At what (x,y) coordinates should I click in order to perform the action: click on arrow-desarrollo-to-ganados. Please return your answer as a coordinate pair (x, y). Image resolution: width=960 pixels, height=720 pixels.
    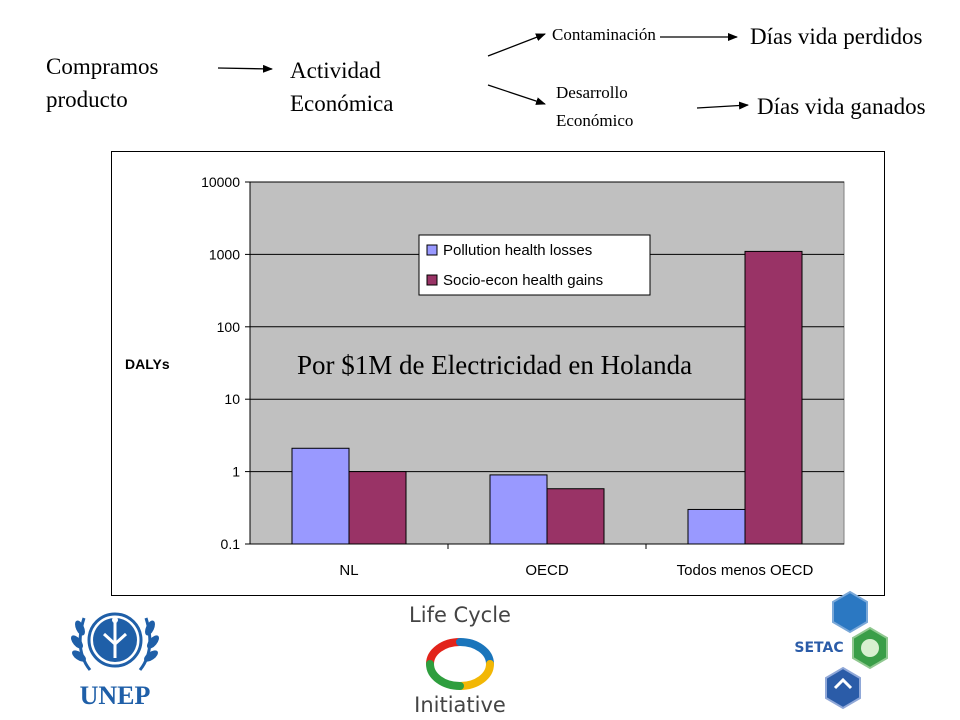
    Looking at the image, I should click on (722, 105).